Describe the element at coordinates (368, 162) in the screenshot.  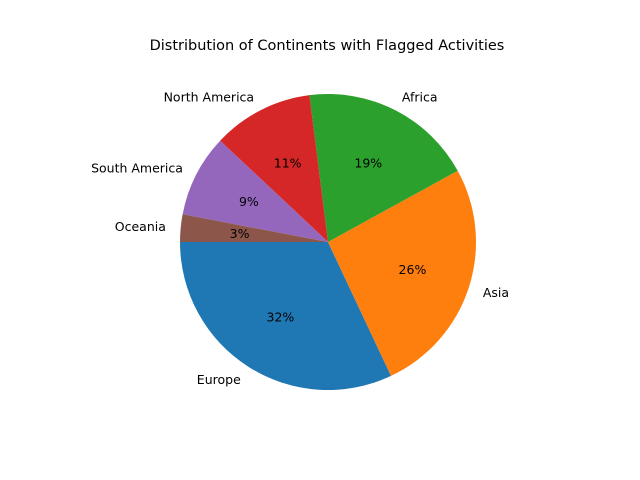
I see `percent-label-africa: 19%` at that location.